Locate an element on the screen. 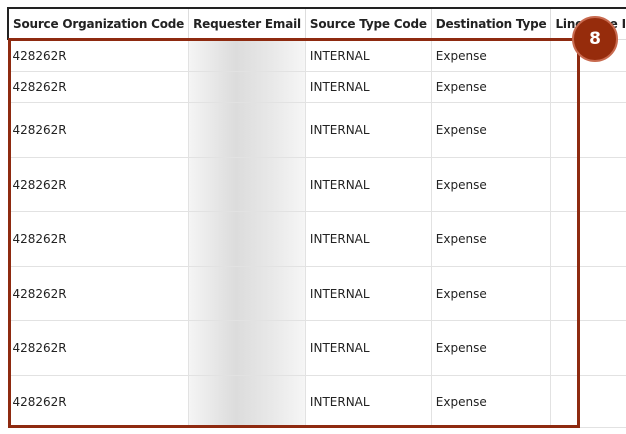 The width and height of the screenshot is (626, 434). table-row: 428262RINTERNALExpense1 is located at coordinates (316, 55).